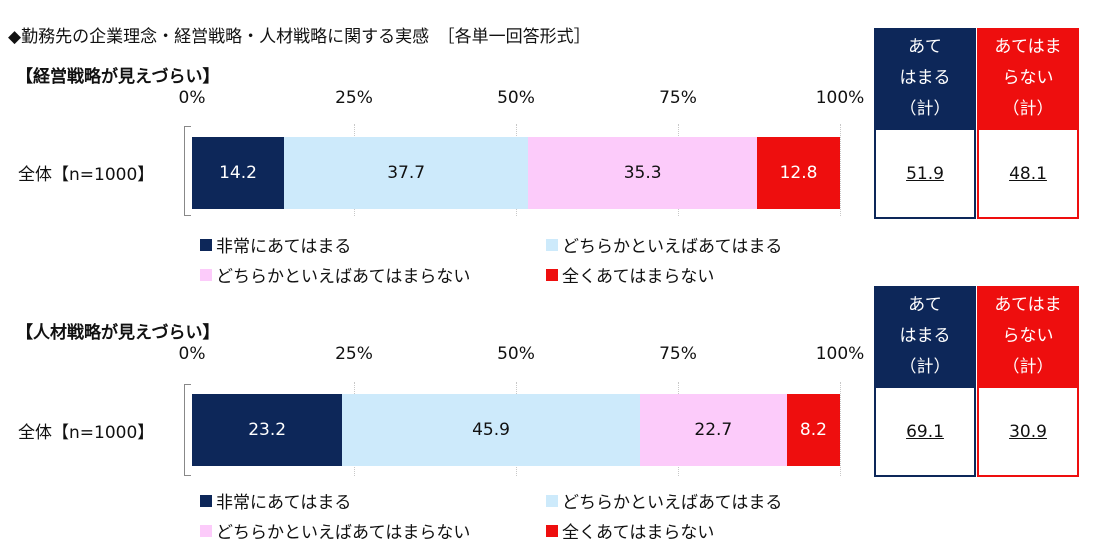  I want to click on stacked-bar: 14.2 37.7 35.3 12.8, so click(516, 173).